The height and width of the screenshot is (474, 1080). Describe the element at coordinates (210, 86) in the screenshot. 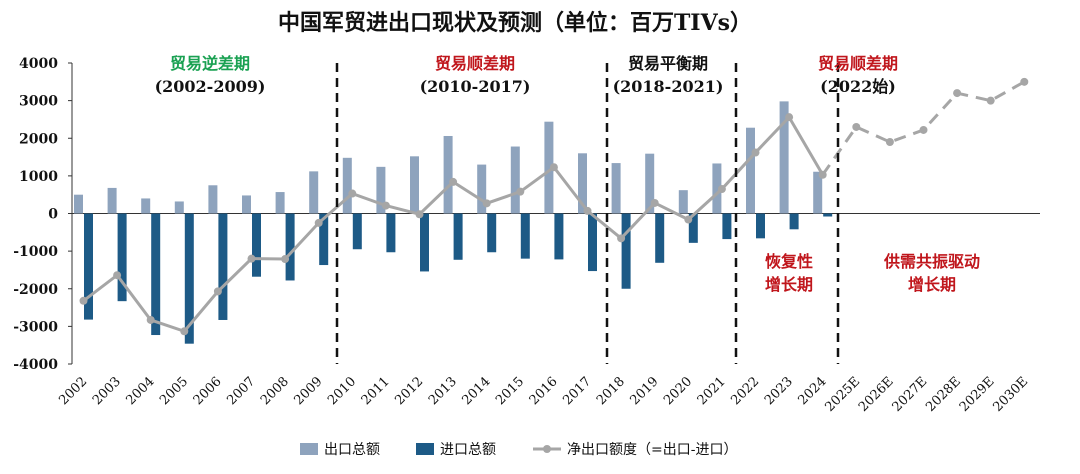

I see `period-range: (2002-2009)` at that location.